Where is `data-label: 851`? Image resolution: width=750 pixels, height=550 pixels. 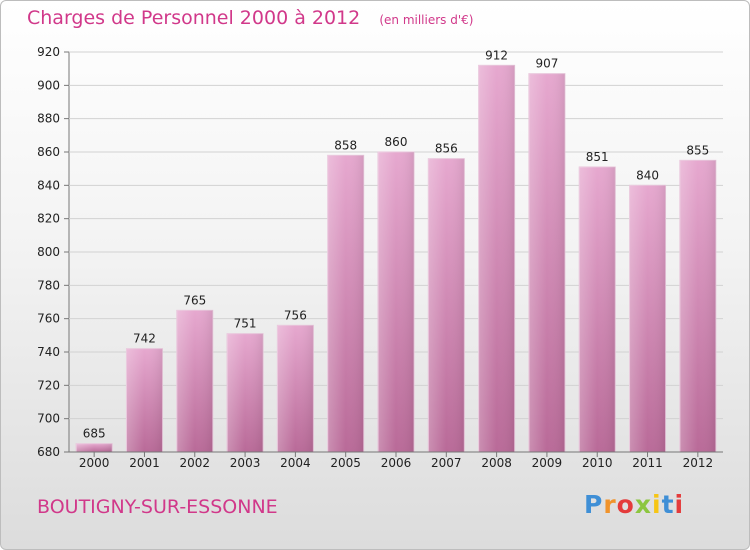
data-label: 851 is located at coordinates (597, 157).